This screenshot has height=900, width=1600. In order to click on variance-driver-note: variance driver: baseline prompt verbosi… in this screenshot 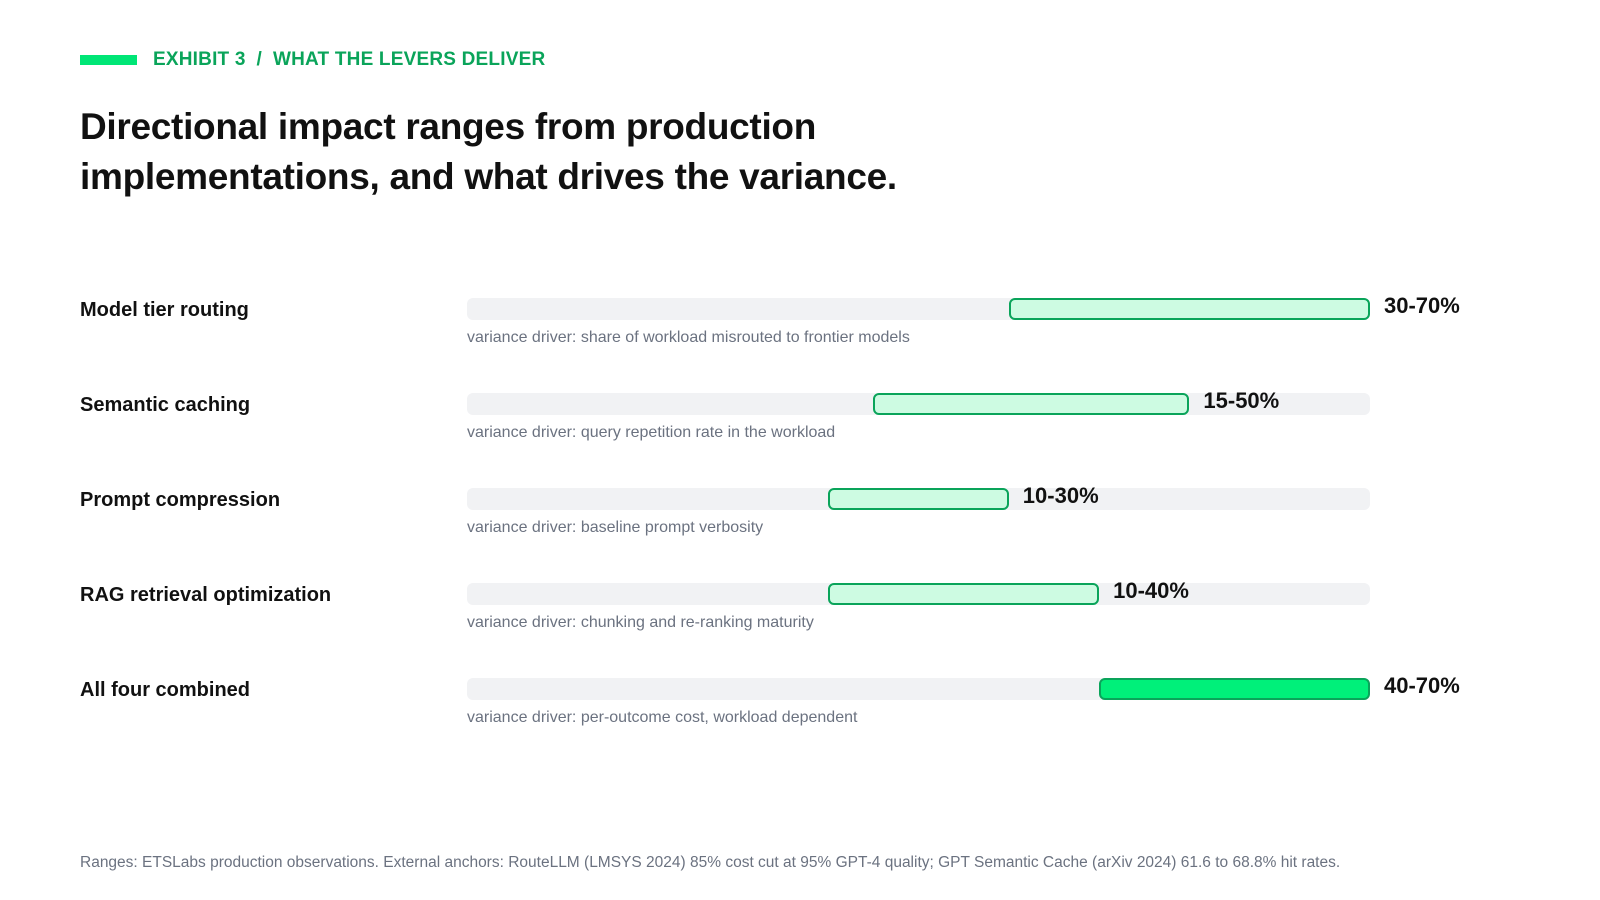, I will do `click(615, 527)`.